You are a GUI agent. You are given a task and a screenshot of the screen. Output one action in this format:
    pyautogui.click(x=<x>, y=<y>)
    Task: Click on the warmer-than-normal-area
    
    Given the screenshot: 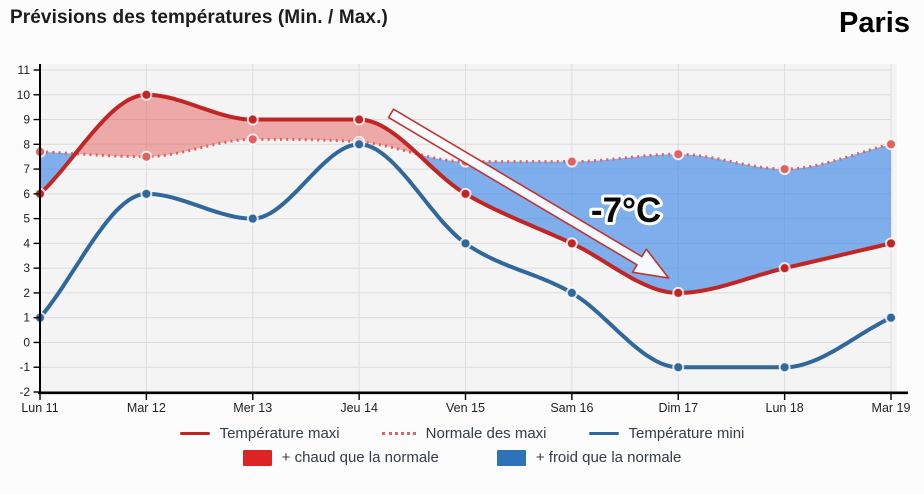 What is the action you would take?
    pyautogui.click(x=246, y=125)
    